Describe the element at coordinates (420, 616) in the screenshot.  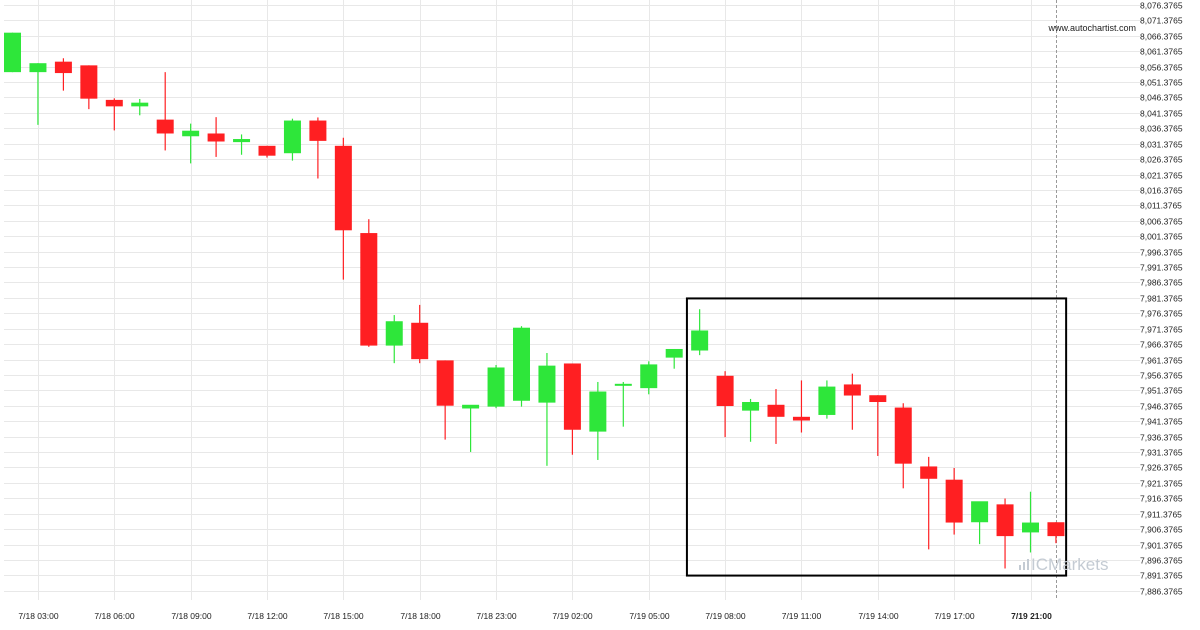
I see `x-tick-label: 7/18 18:00` at that location.